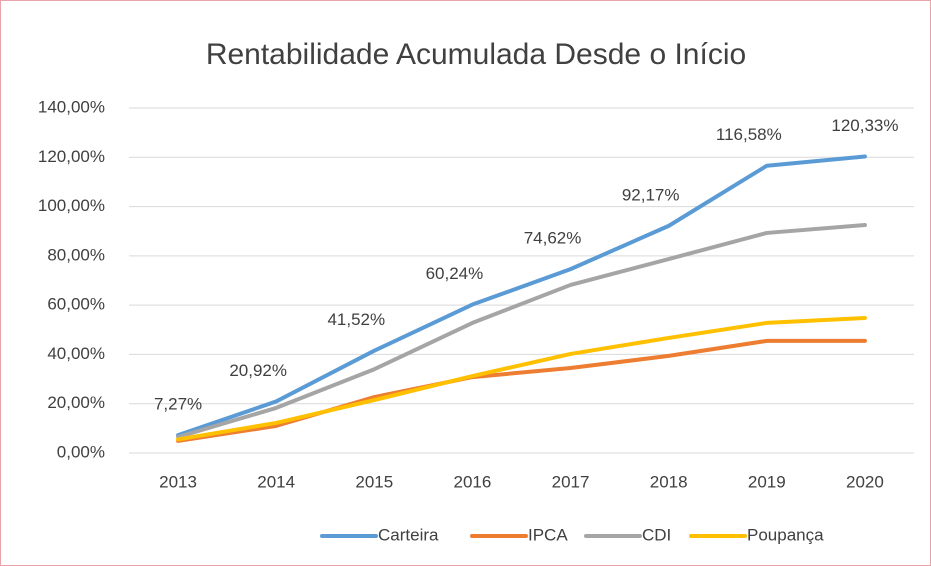 This screenshot has height=566, width=931. I want to click on y-tick-label: 40,00%, so click(76, 353).